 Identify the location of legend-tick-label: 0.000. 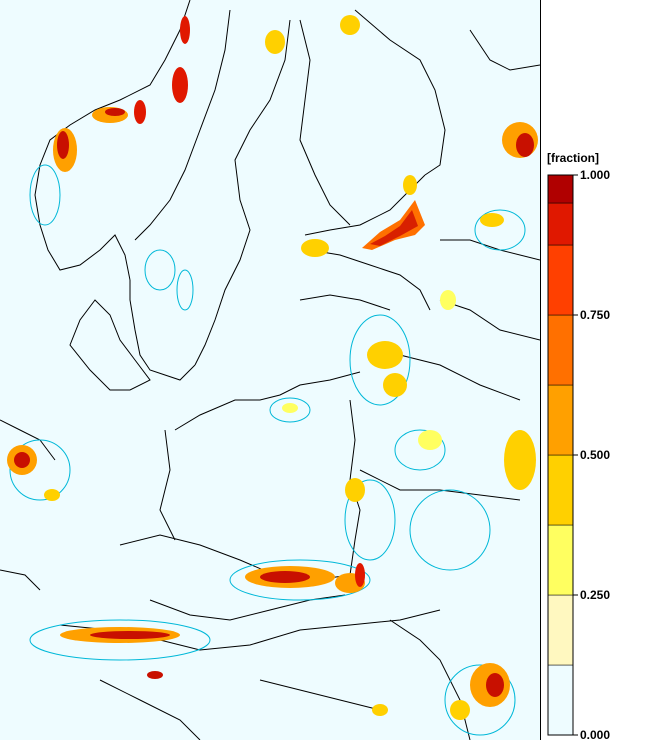
(595, 735).